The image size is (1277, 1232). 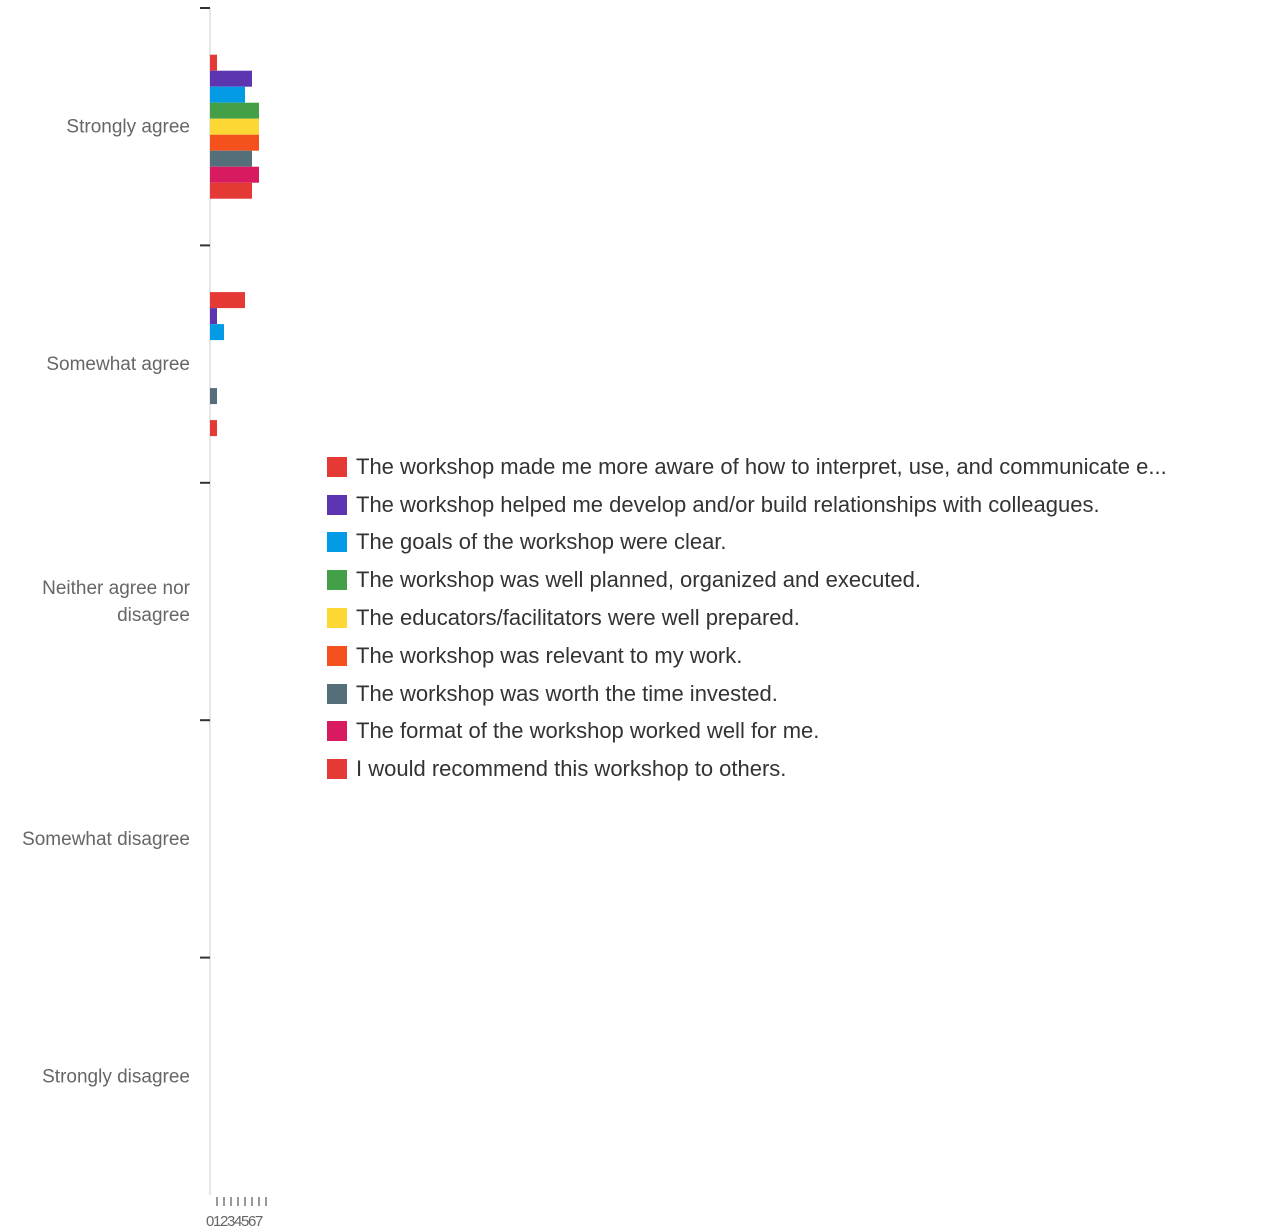 I want to click on legend-label: The workshop was relevant to my work., so click(x=549, y=655).